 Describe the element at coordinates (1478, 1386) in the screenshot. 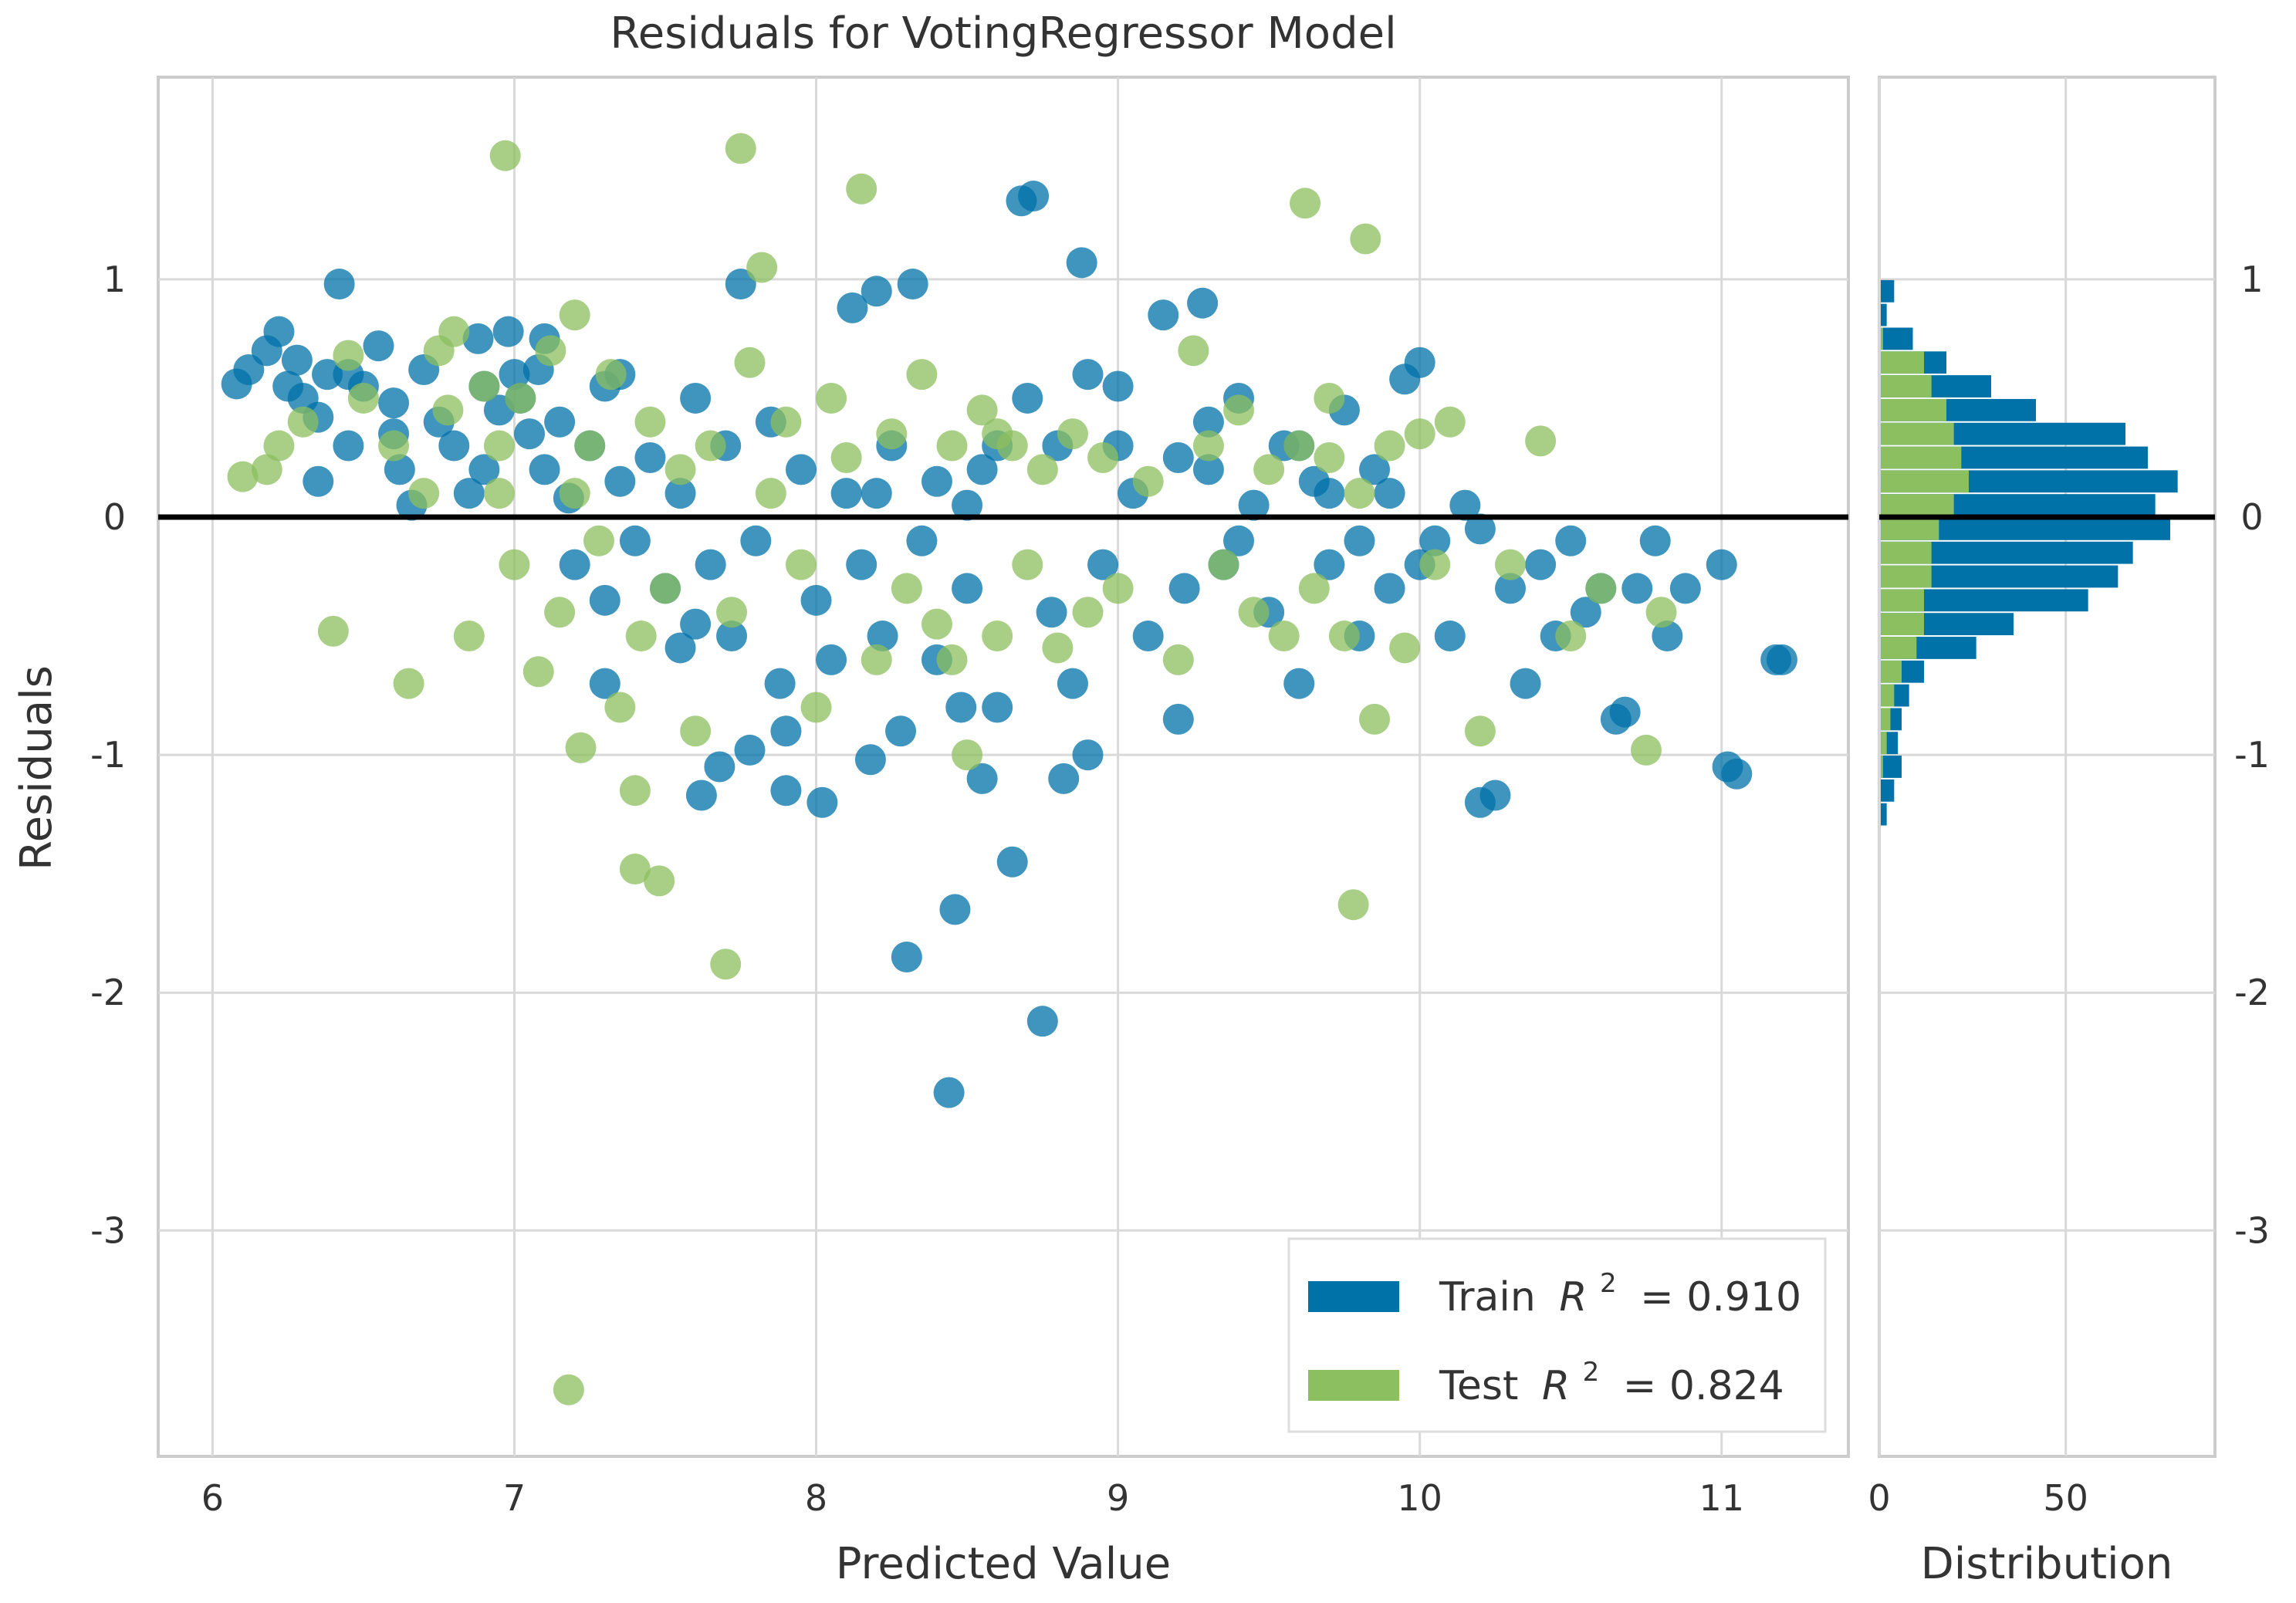

I see `legend-test-name: Test` at that location.